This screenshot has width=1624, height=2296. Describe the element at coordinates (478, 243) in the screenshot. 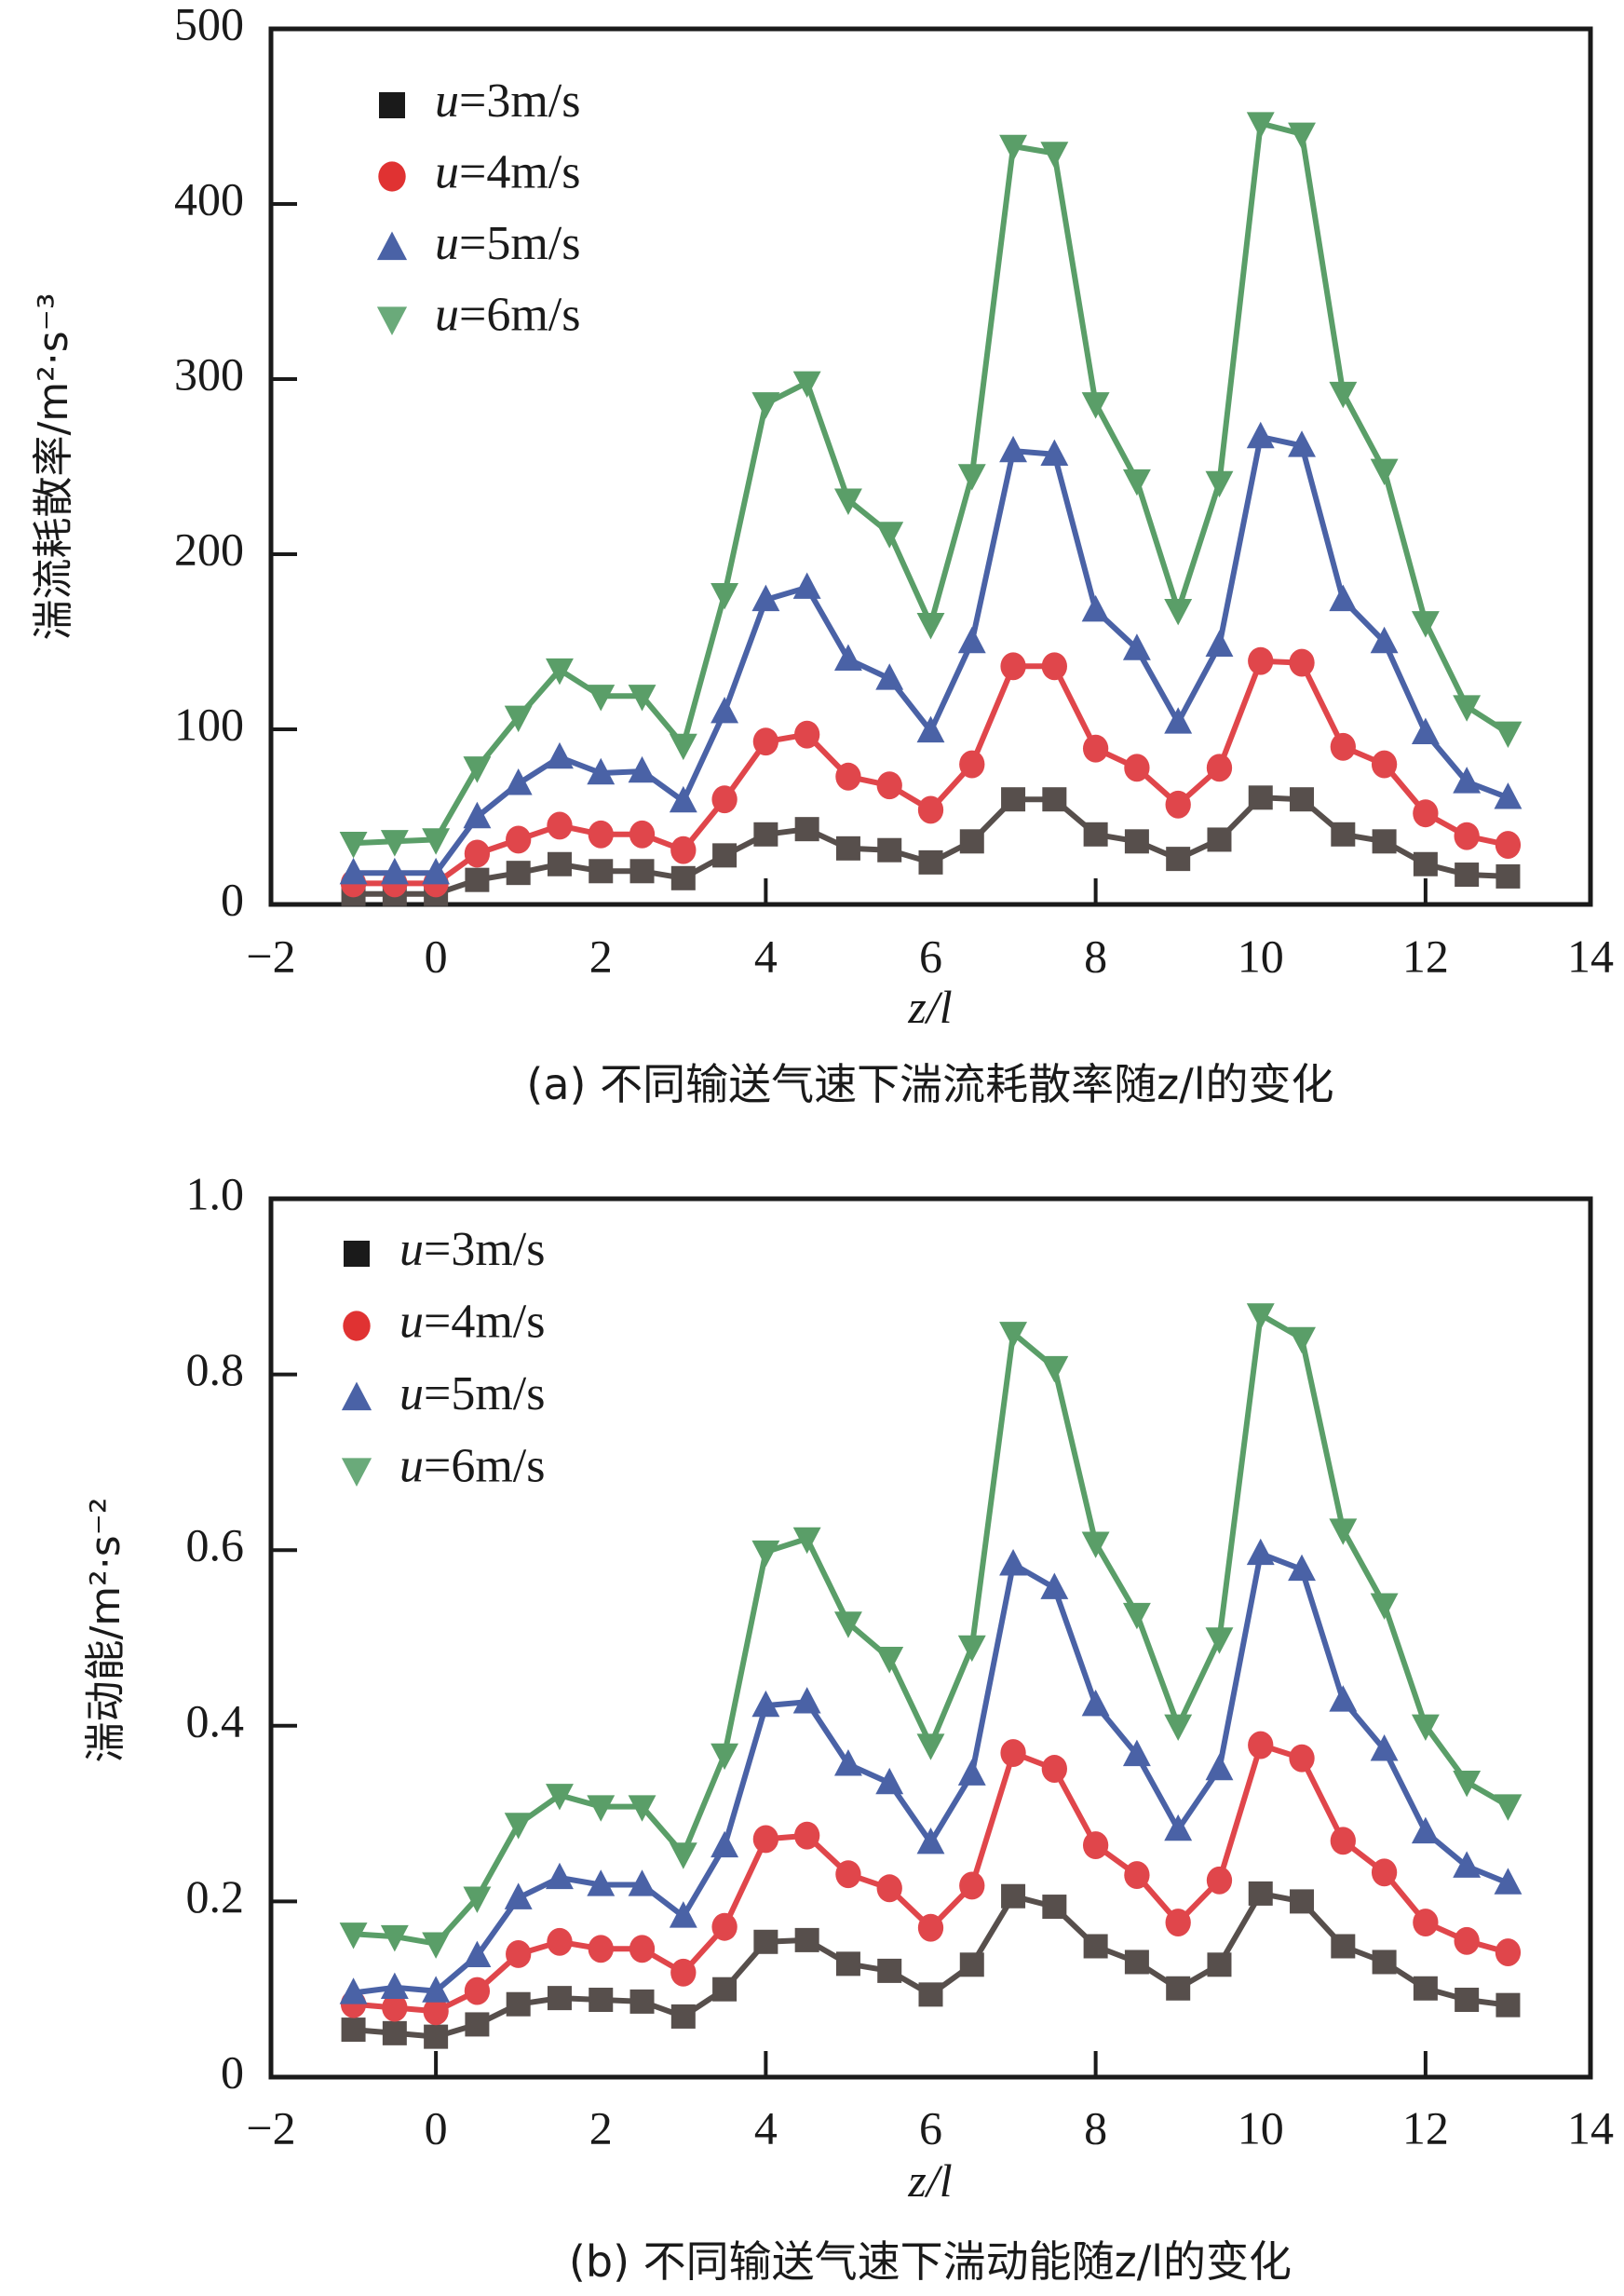

I see `legend-item: u=5m/s` at that location.